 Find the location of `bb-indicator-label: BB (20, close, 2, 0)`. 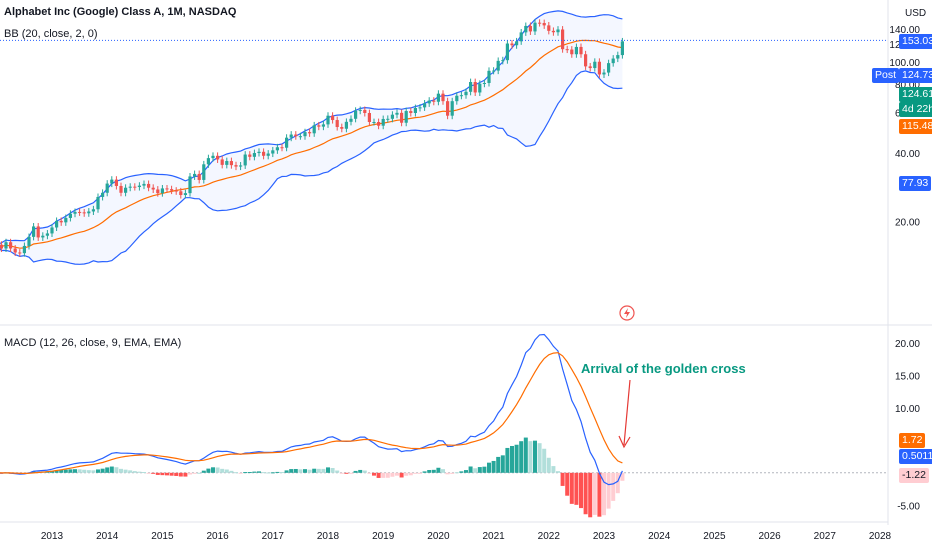

bb-indicator-label: BB (20, close, 2, 0) is located at coordinates (51, 34).